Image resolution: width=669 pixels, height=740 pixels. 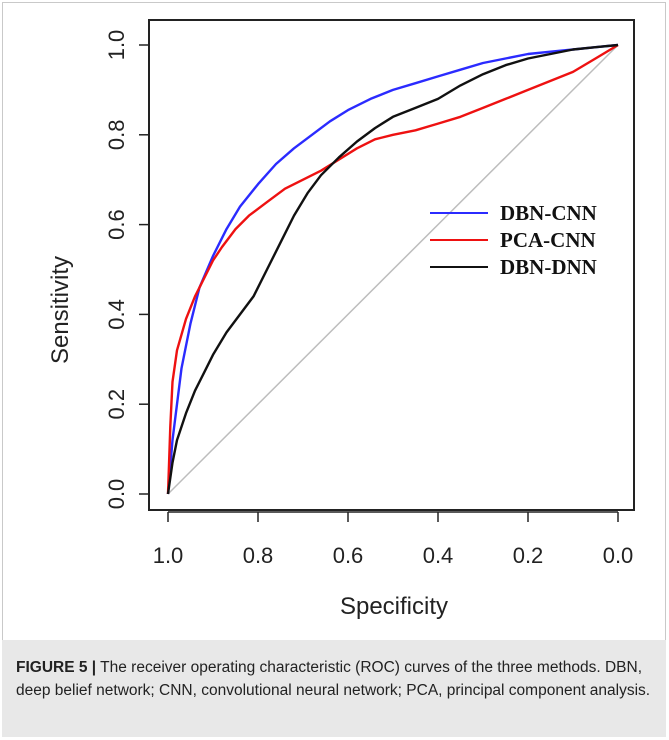 What do you see at coordinates (548, 267) in the screenshot?
I see `legend-label-dbn-dnn: DBN-DNN` at bounding box center [548, 267].